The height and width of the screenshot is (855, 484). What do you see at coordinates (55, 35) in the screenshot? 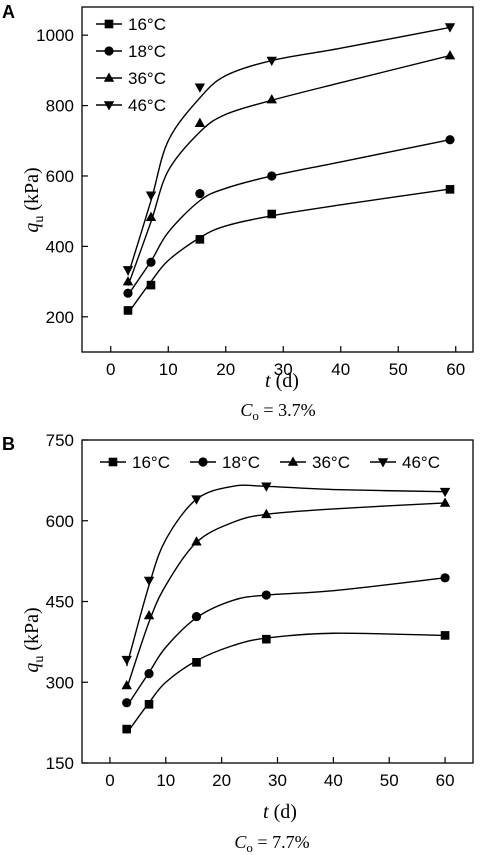
I see `panel-a-y-tick-label: 1000` at bounding box center [55, 35].